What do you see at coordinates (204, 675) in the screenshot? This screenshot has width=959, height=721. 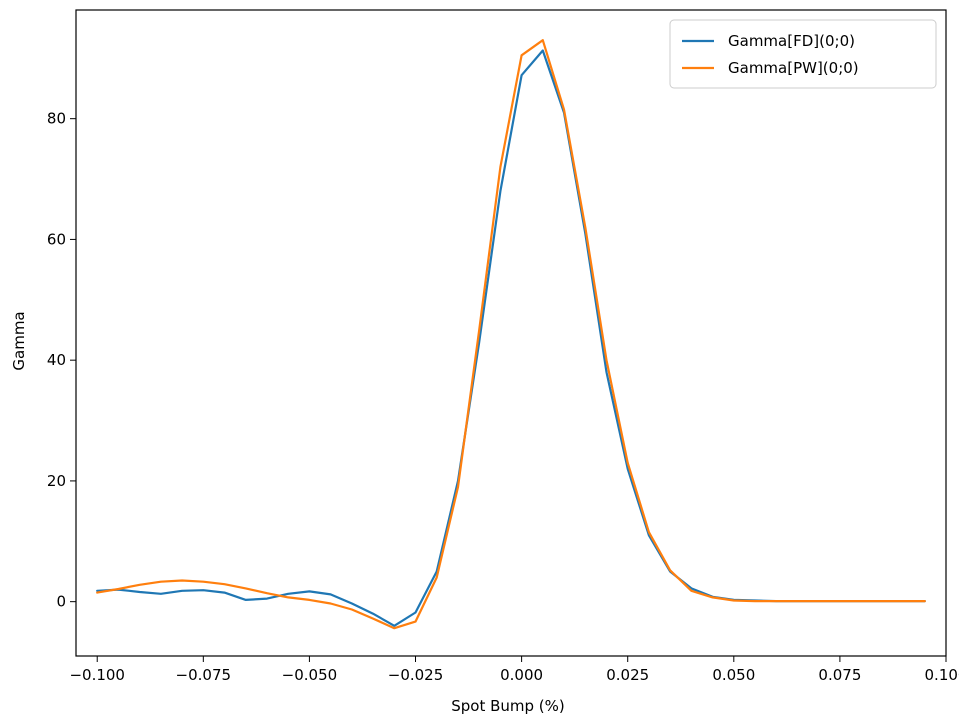 I see `x-tick-label: −0.075` at bounding box center [204, 675].